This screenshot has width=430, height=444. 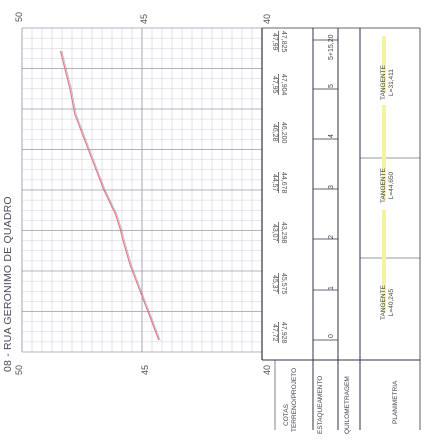 What do you see at coordinates (391, 82) in the screenshot?
I see `tangent-length: L=31,411` at bounding box center [391, 82].